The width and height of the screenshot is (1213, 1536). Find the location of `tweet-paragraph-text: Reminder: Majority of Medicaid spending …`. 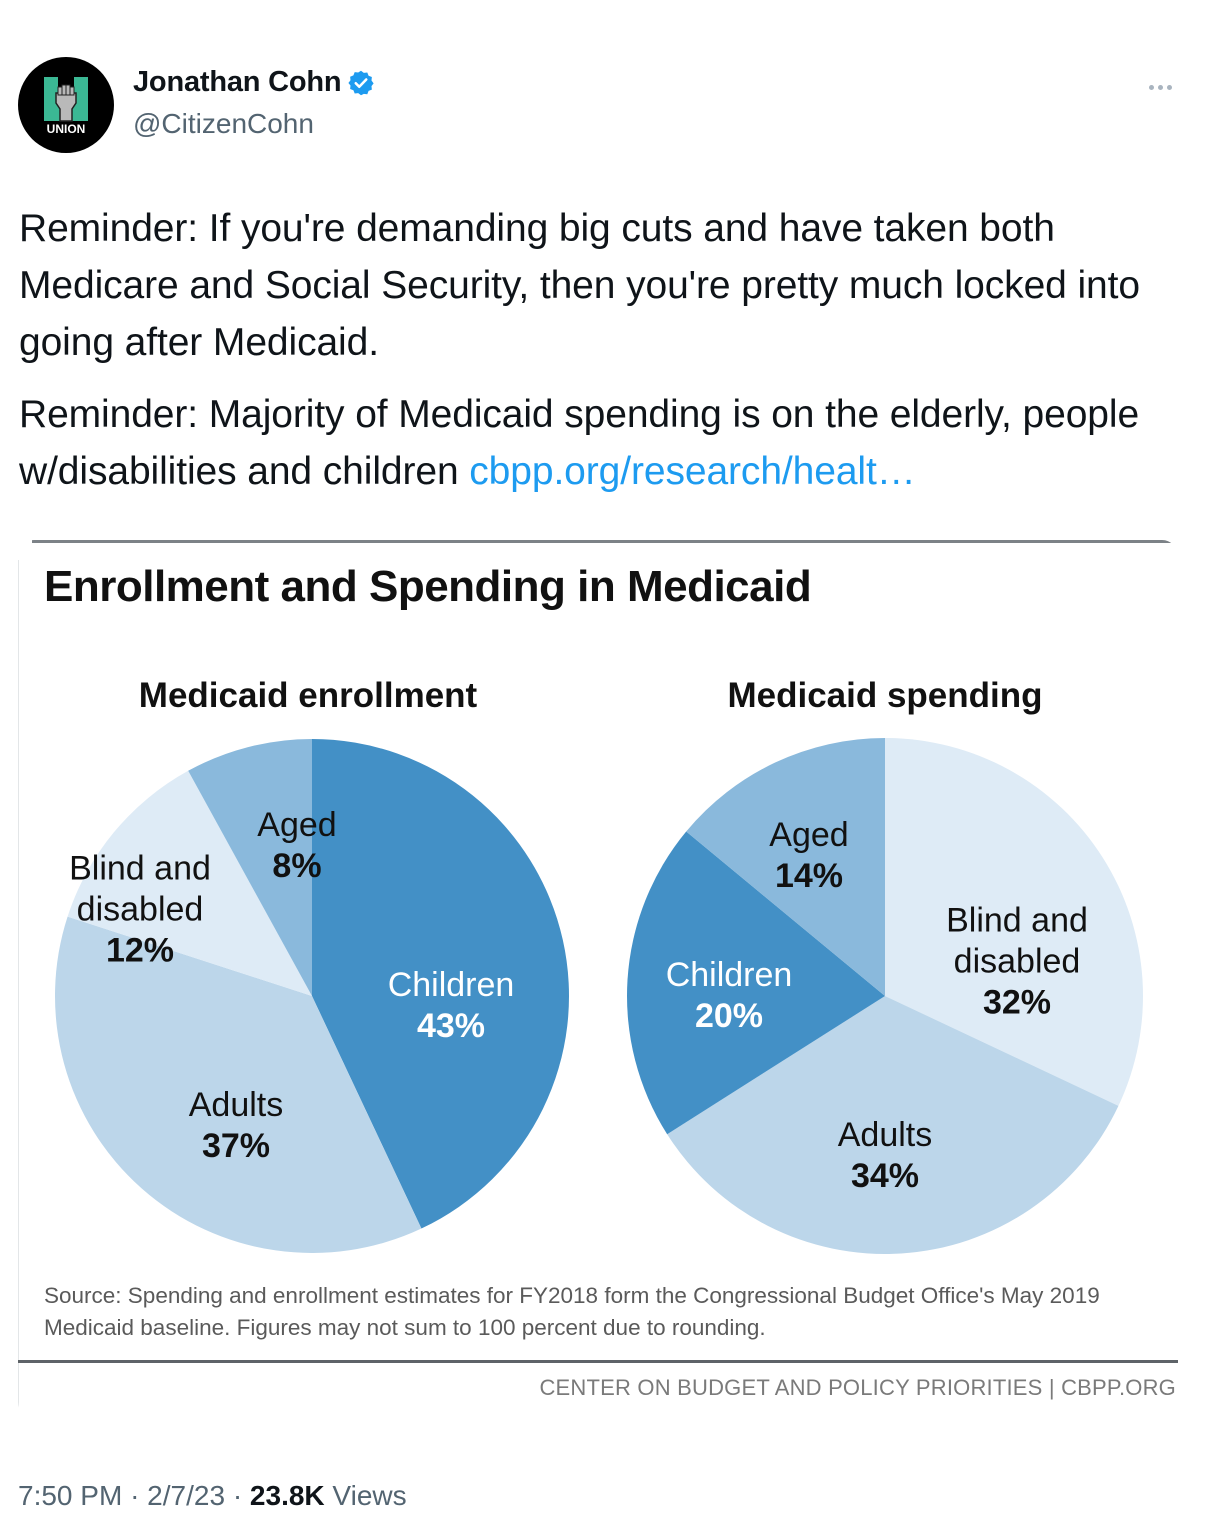

tweet-paragraph-text: Reminder: Majority of Medicaid spending … is located at coordinates (579, 443).